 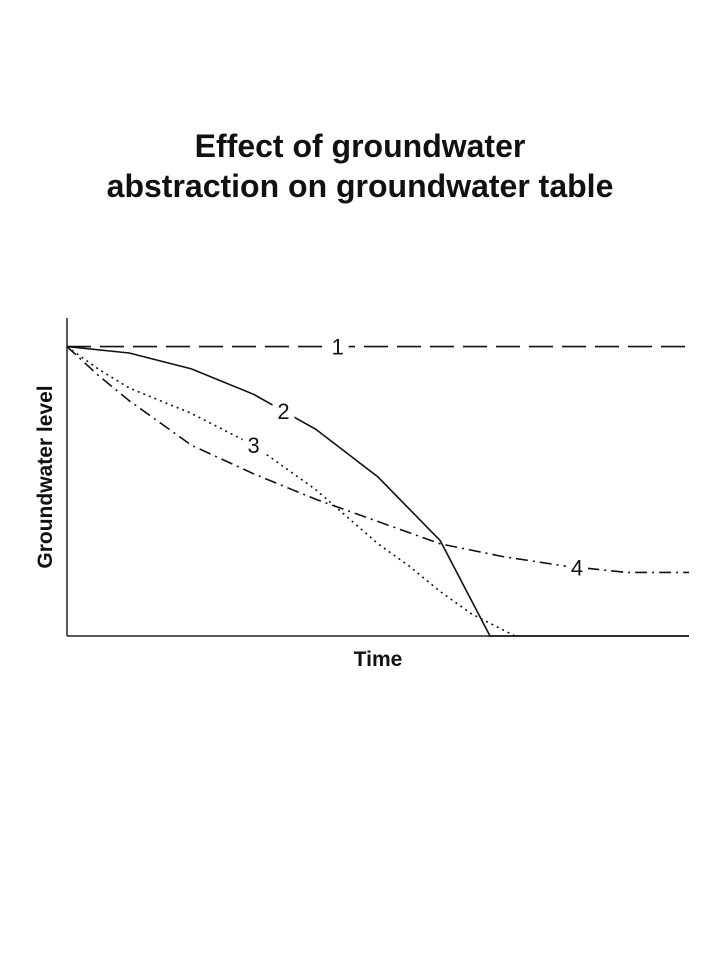 I want to click on series-labels: 1 23 4, so click(x=415, y=457).